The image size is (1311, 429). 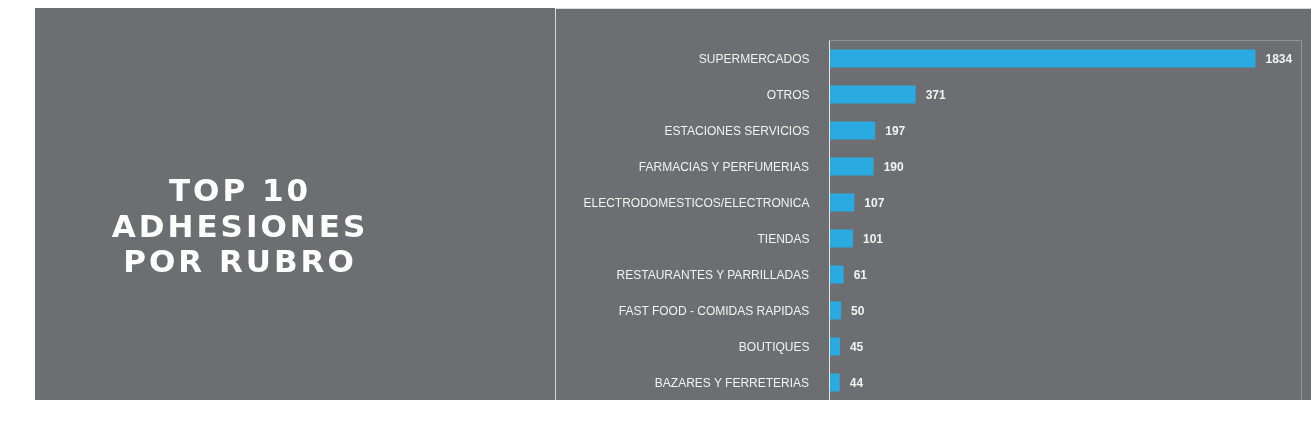 What do you see at coordinates (240, 226) in the screenshot?
I see `text: TOP 10 ADHESIONES POR RUBRO` at bounding box center [240, 226].